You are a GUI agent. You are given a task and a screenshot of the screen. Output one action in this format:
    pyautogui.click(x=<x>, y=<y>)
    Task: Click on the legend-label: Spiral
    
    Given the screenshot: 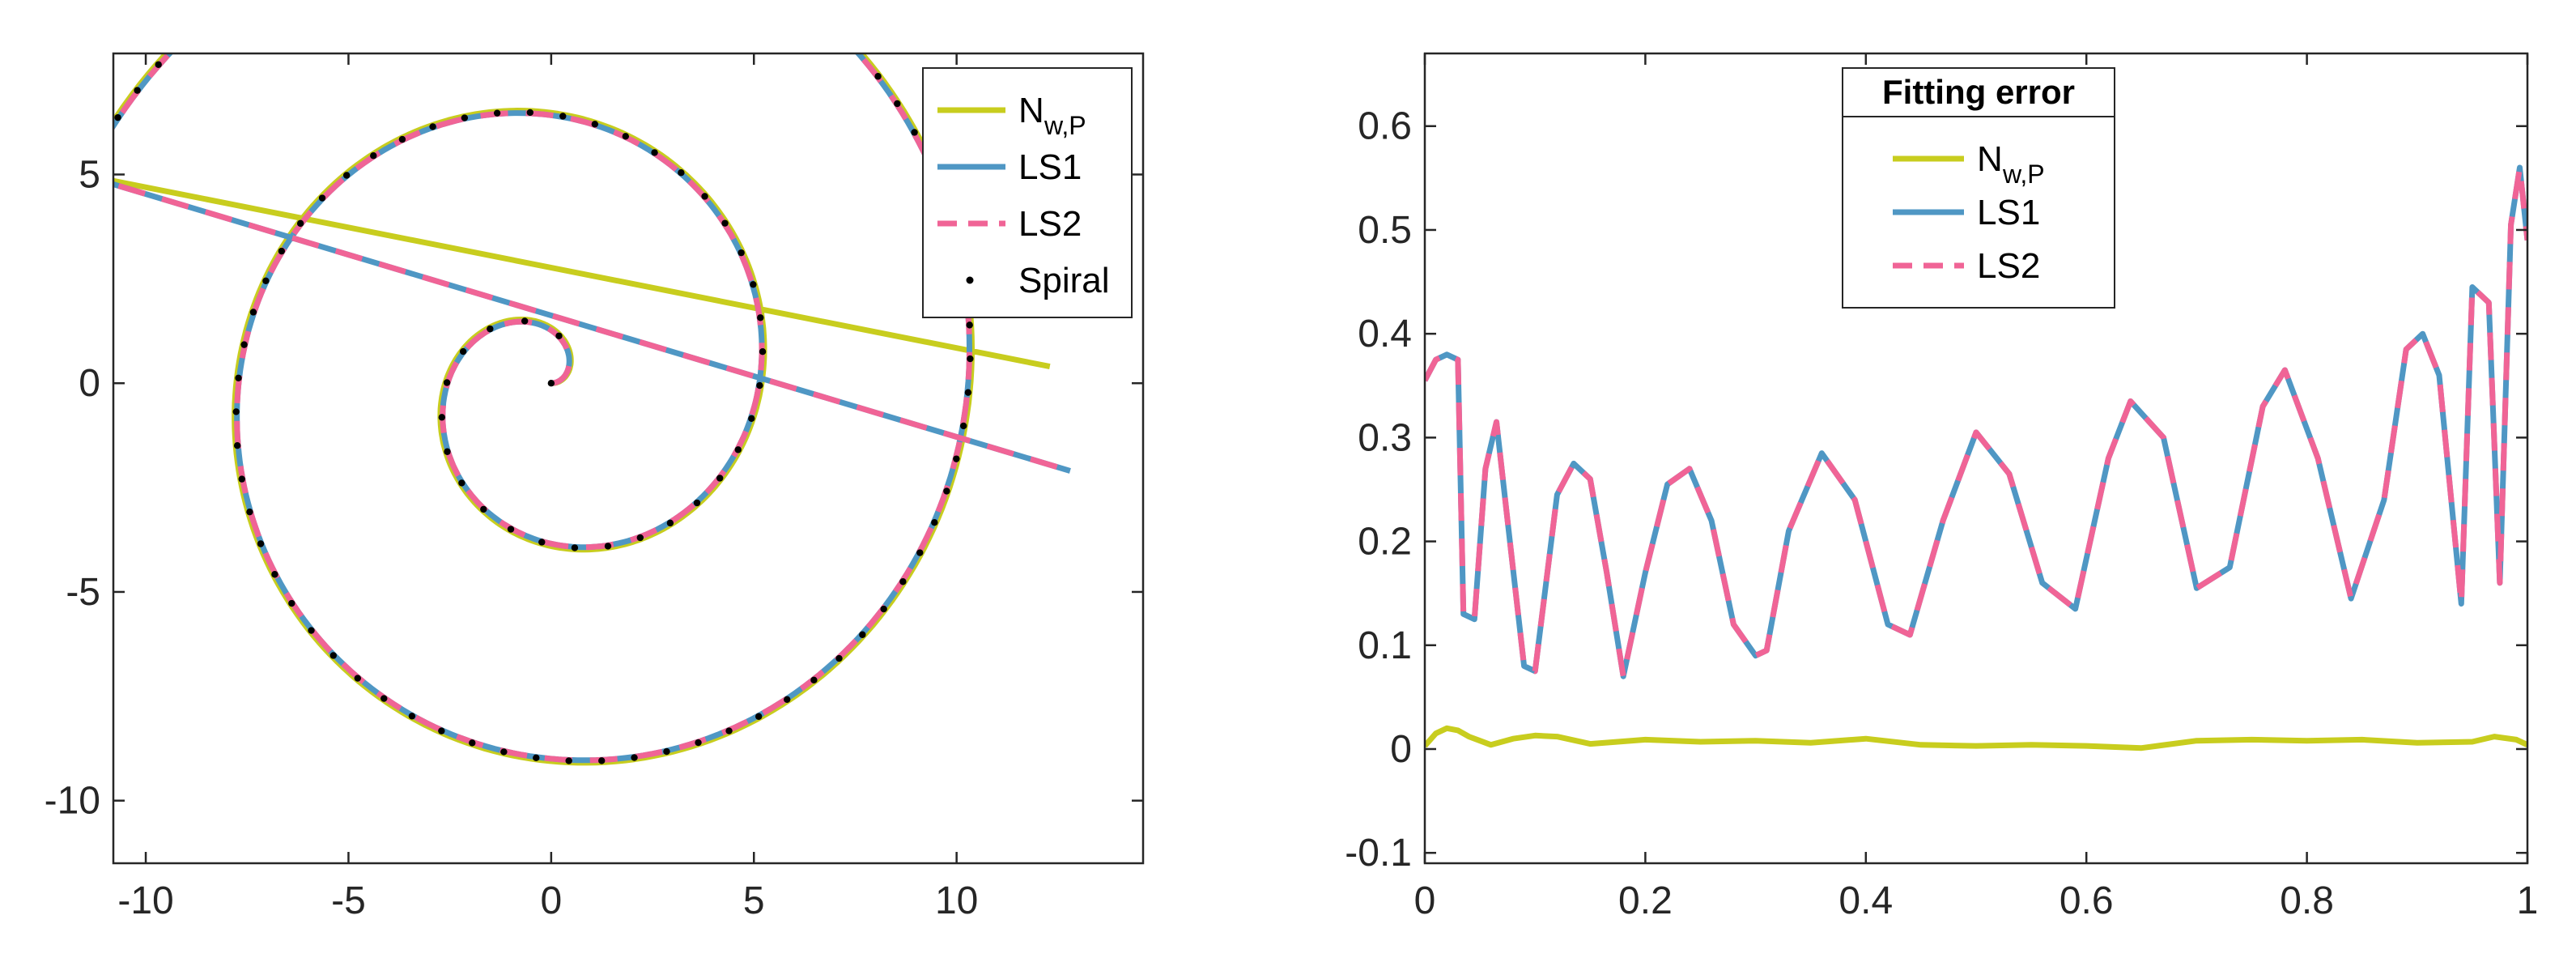 What is the action you would take?
    pyautogui.click(x=1064, y=280)
    